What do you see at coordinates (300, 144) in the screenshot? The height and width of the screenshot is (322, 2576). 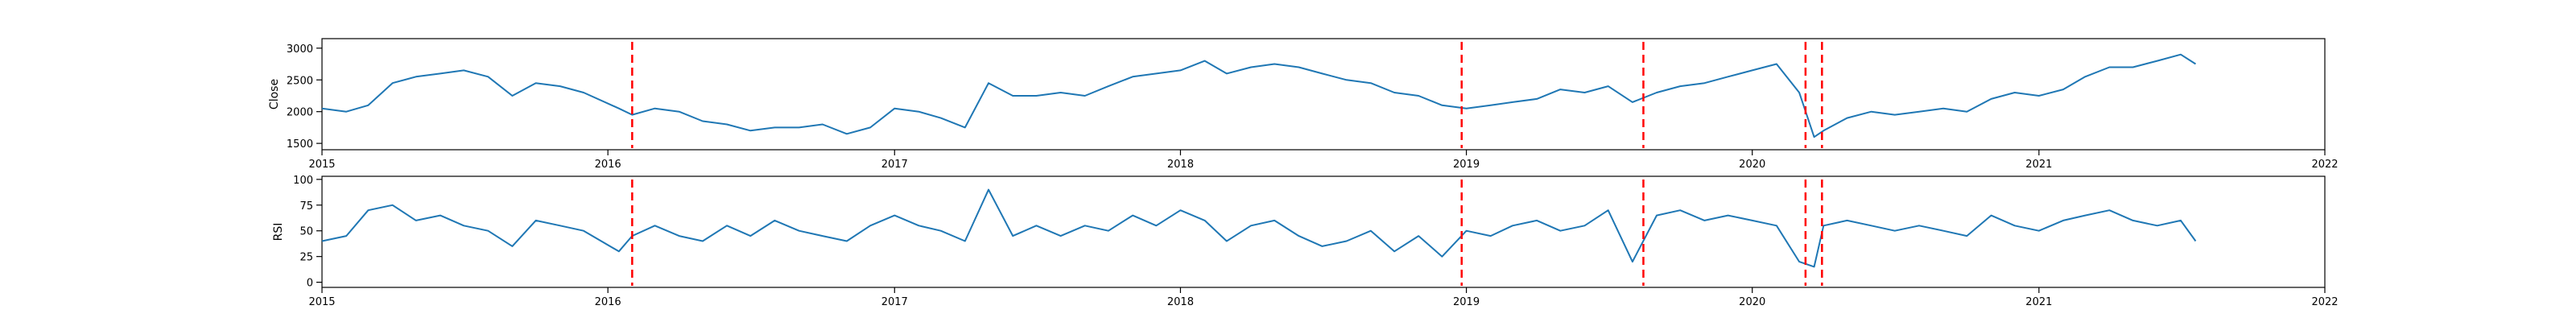 I see `close-y-tick-label: 1500` at bounding box center [300, 144].